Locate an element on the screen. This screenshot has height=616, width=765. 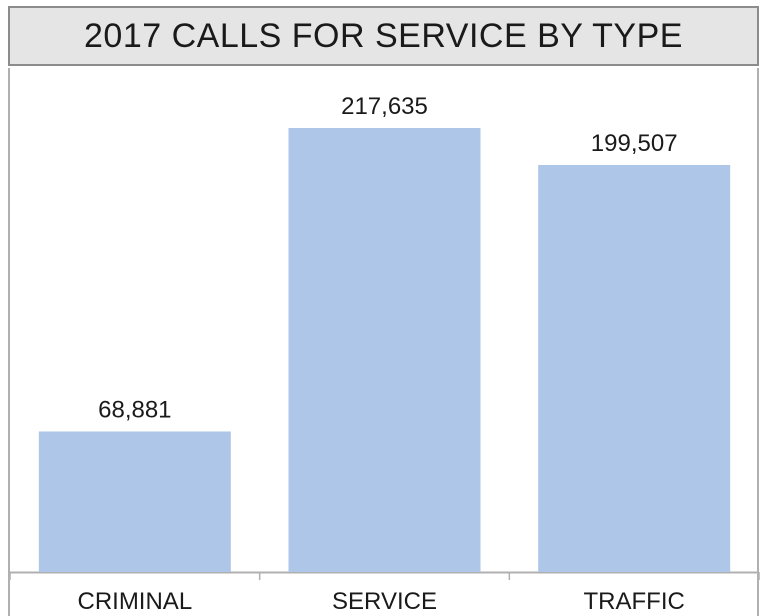
category-label-criminal: CRIMINAL is located at coordinates (134, 601).